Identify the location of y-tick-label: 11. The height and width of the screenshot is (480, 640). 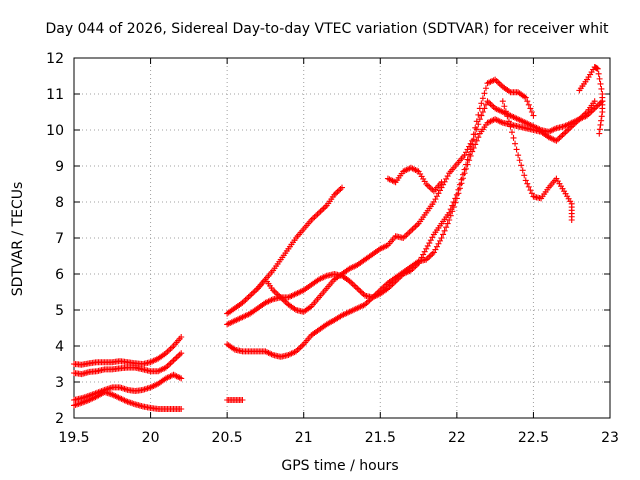
(55, 95).